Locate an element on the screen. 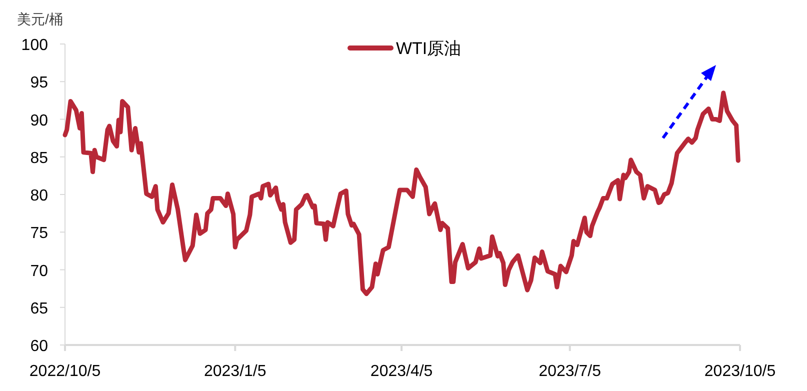 The height and width of the screenshot is (391, 807). y-tick-label: 95 is located at coordinates (39, 83).